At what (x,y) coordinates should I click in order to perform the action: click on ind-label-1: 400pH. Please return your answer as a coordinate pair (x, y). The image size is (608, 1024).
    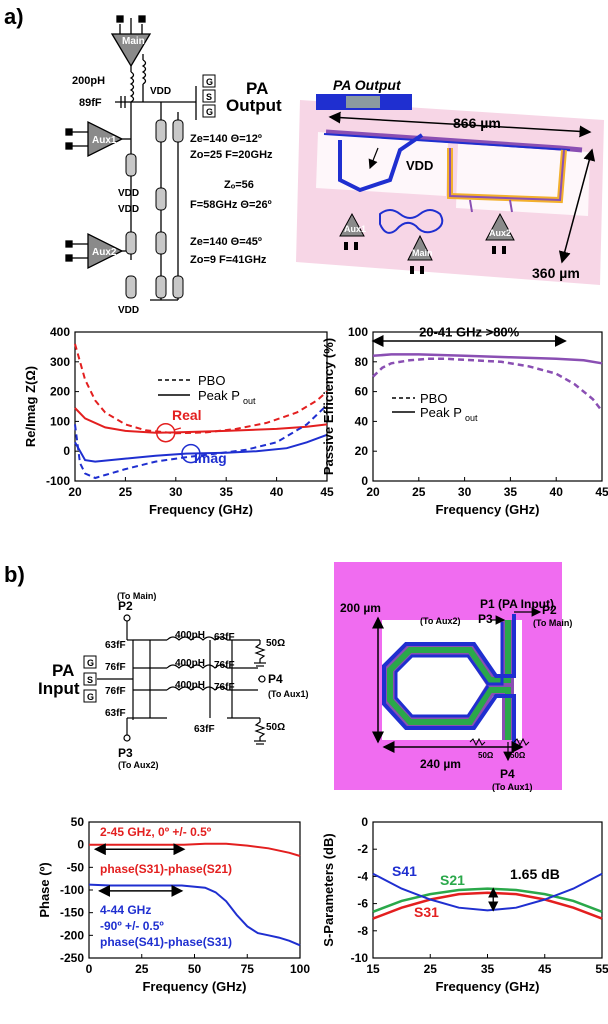
    Looking at the image, I should click on (190, 635).